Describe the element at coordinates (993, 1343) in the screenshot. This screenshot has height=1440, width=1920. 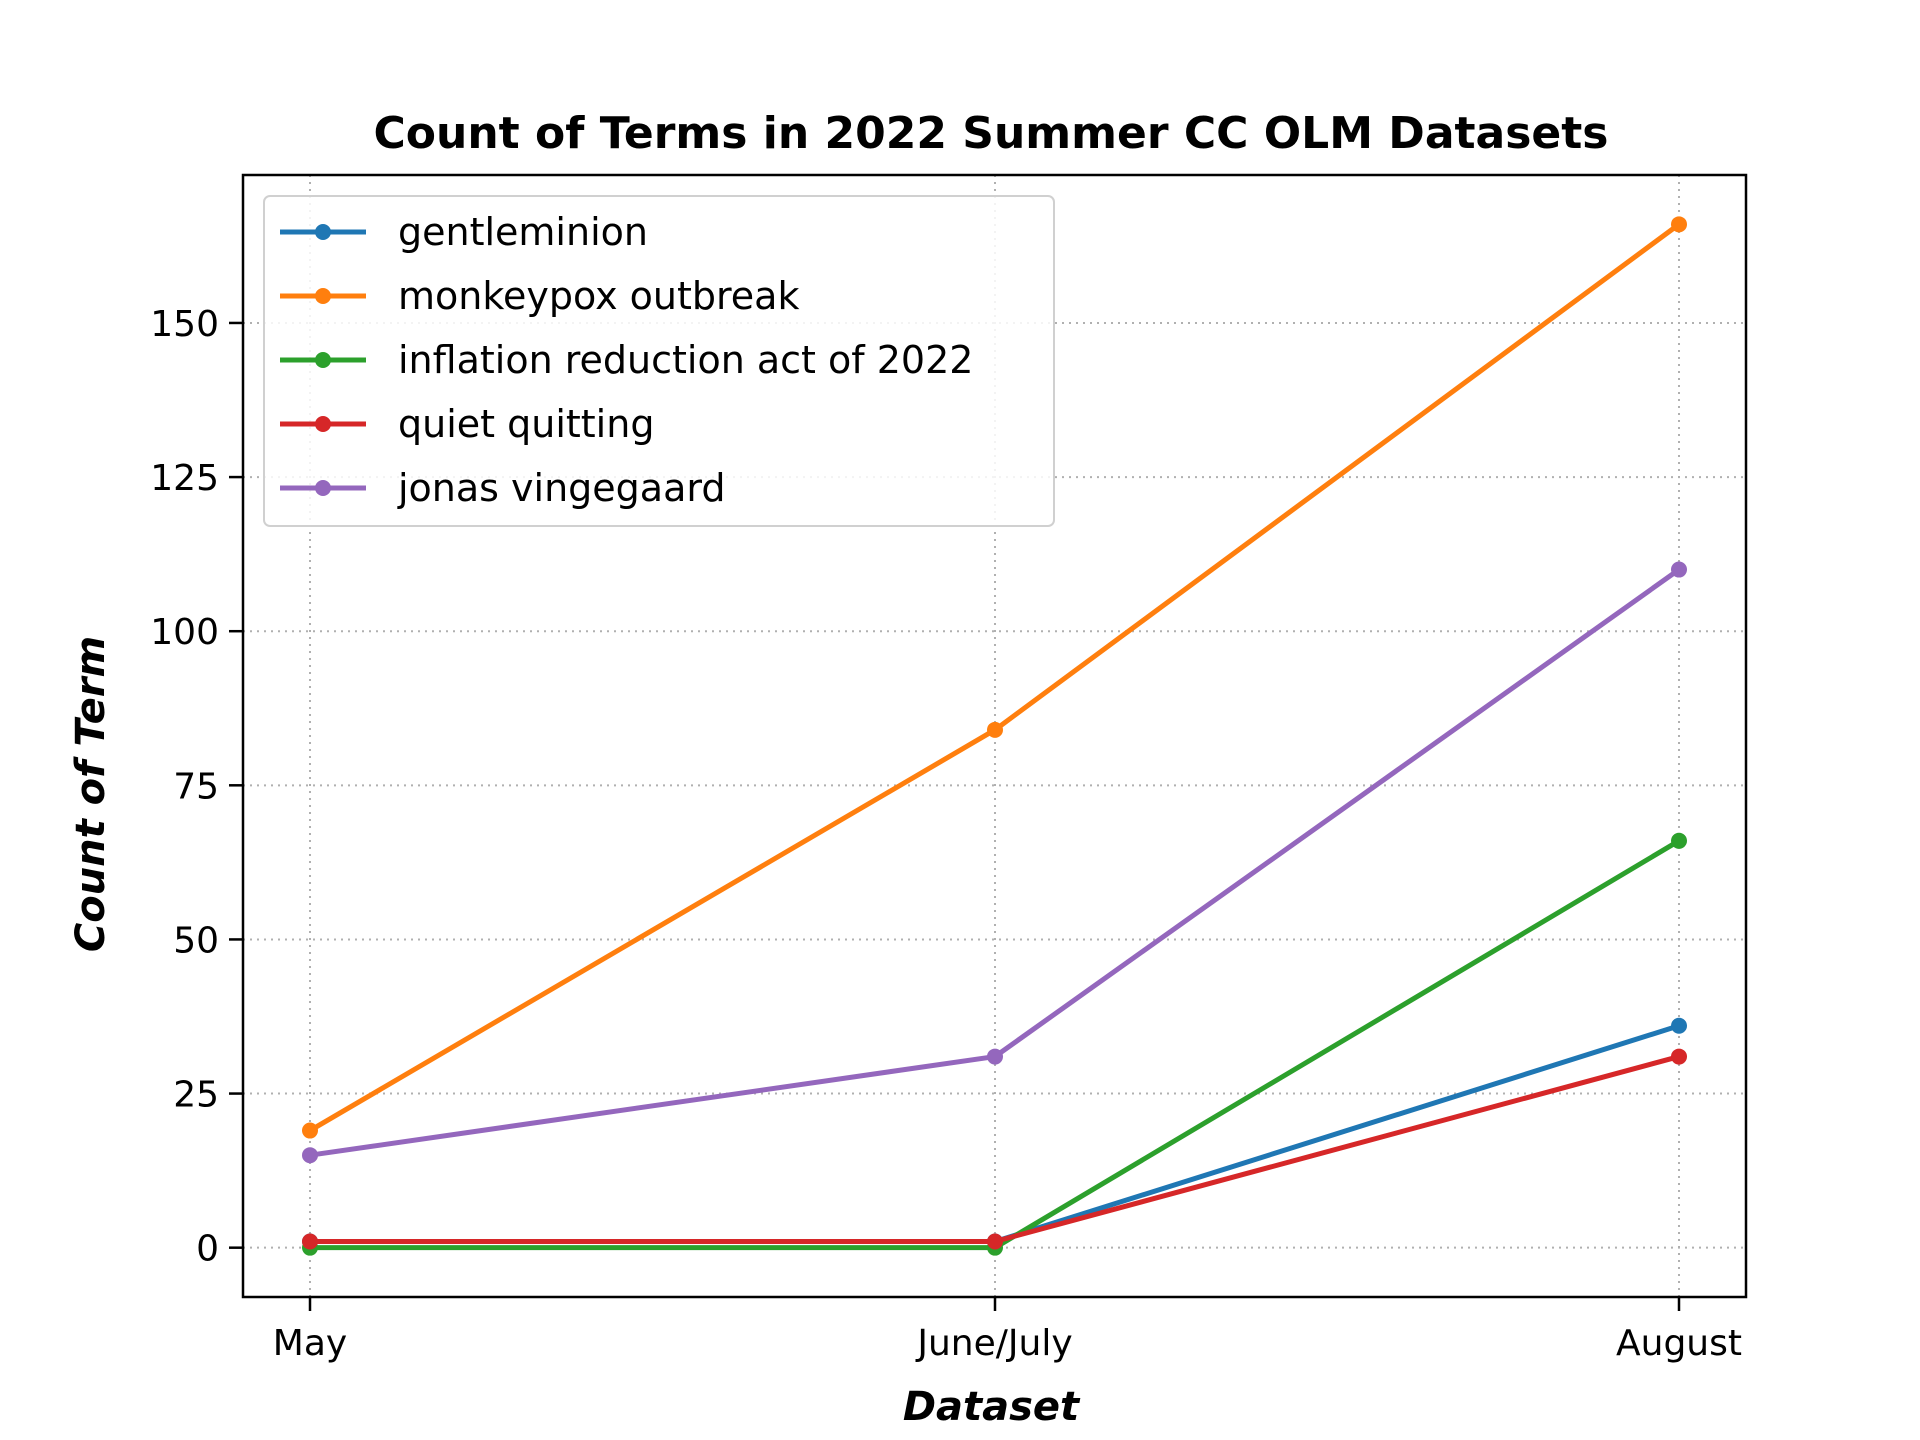
I see `x-tick-label: June/July` at that location.